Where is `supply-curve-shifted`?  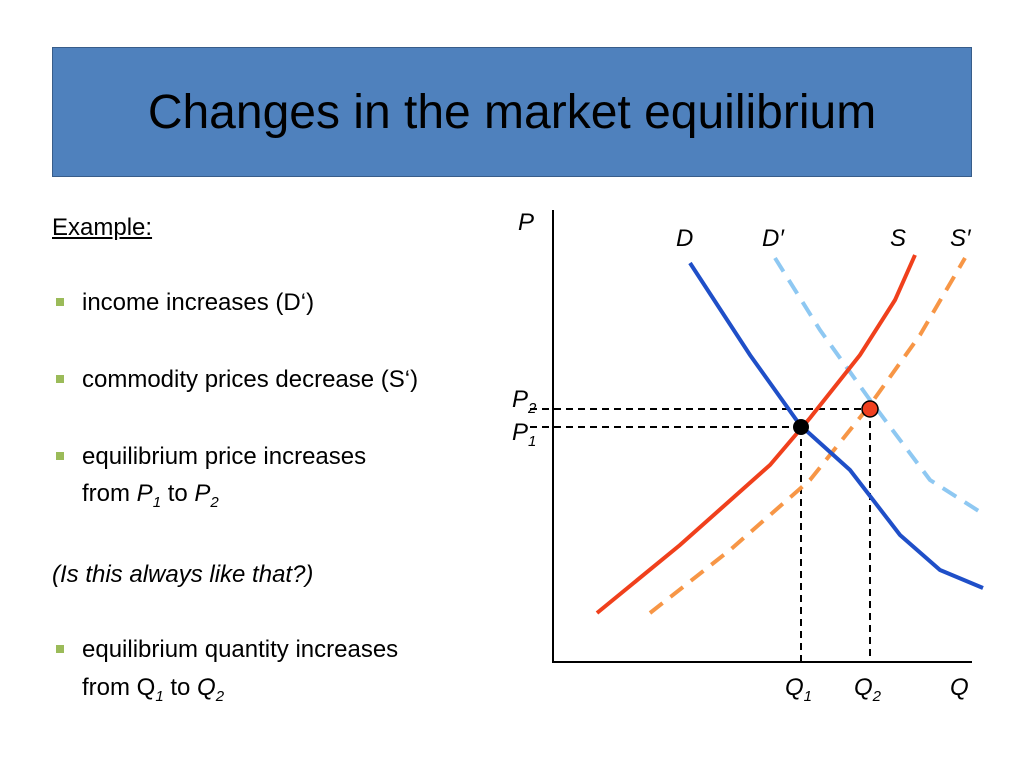
supply-curve-shifted is located at coordinates (807, 435).